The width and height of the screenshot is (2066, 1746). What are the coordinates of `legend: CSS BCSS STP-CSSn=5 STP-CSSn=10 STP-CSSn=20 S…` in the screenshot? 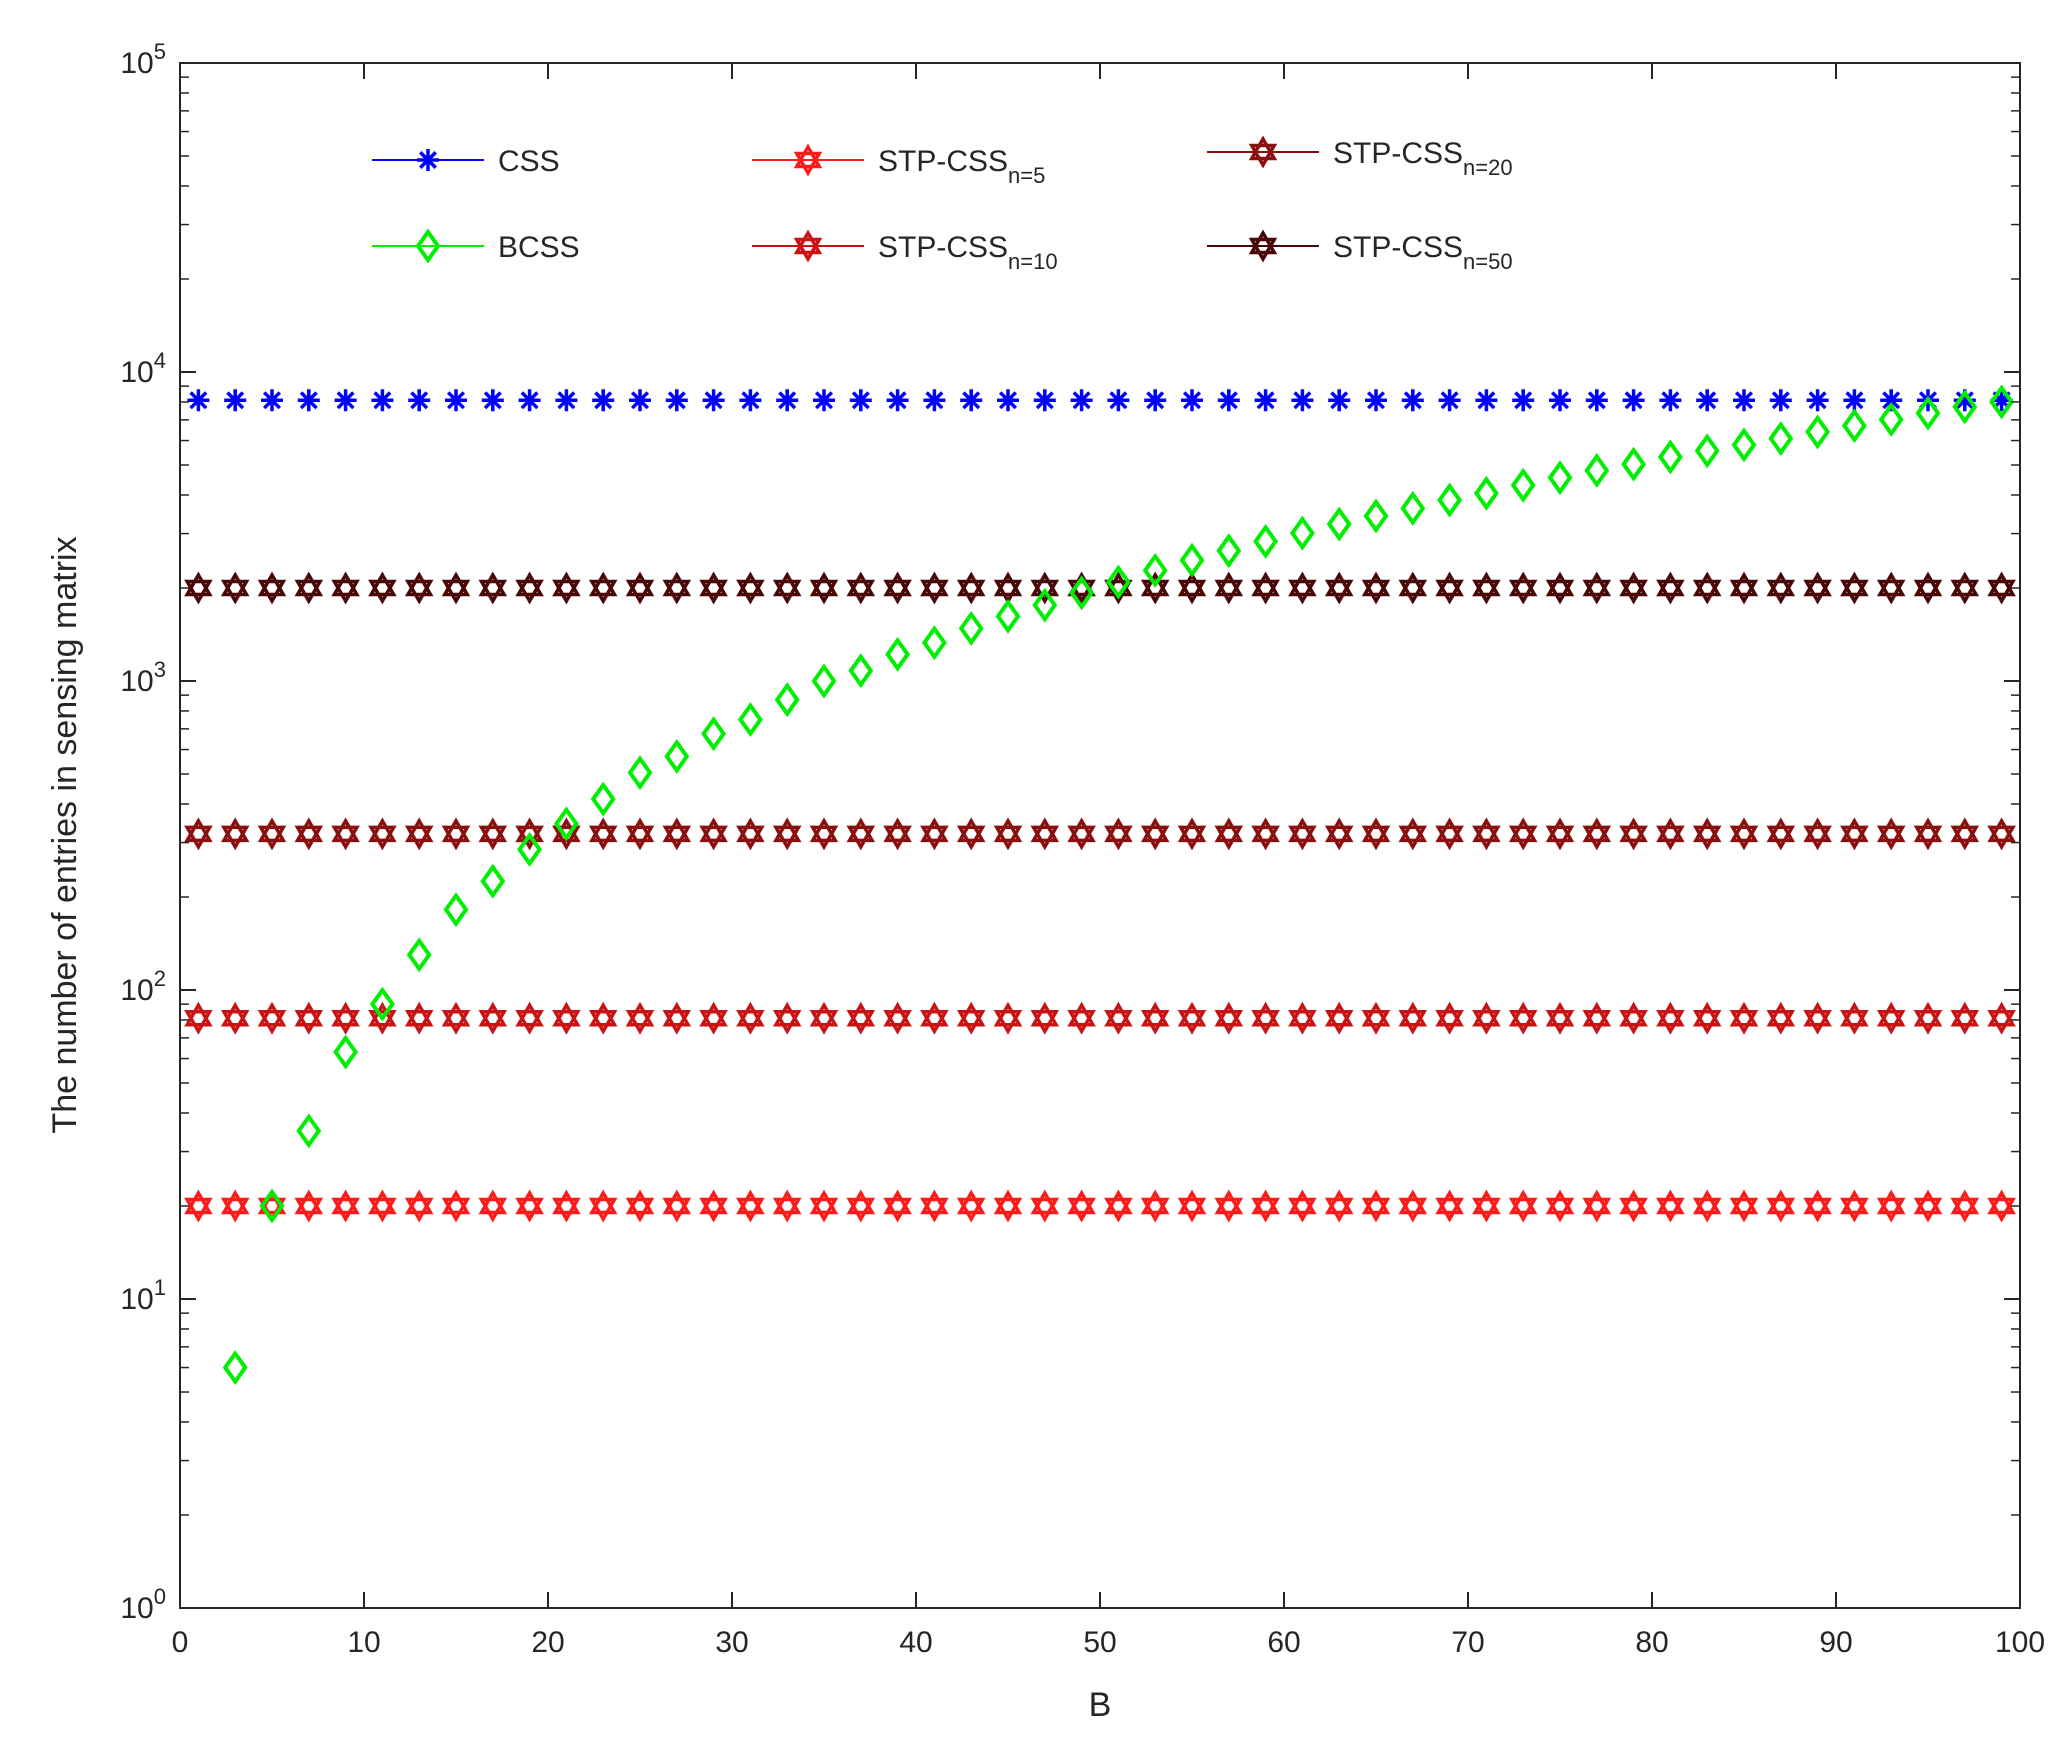 It's located at (942, 204).